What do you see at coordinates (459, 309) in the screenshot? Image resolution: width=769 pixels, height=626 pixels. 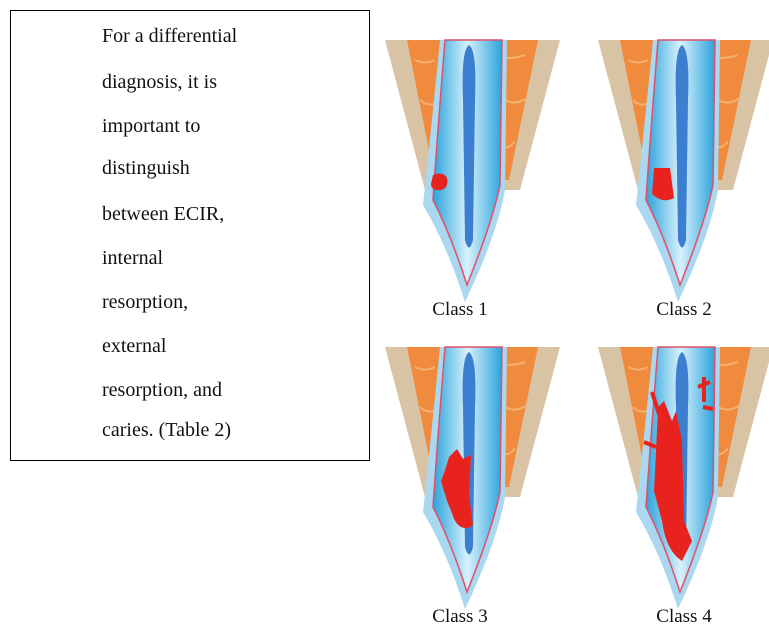 I see `class-label: Class 1` at bounding box center [459, 309].